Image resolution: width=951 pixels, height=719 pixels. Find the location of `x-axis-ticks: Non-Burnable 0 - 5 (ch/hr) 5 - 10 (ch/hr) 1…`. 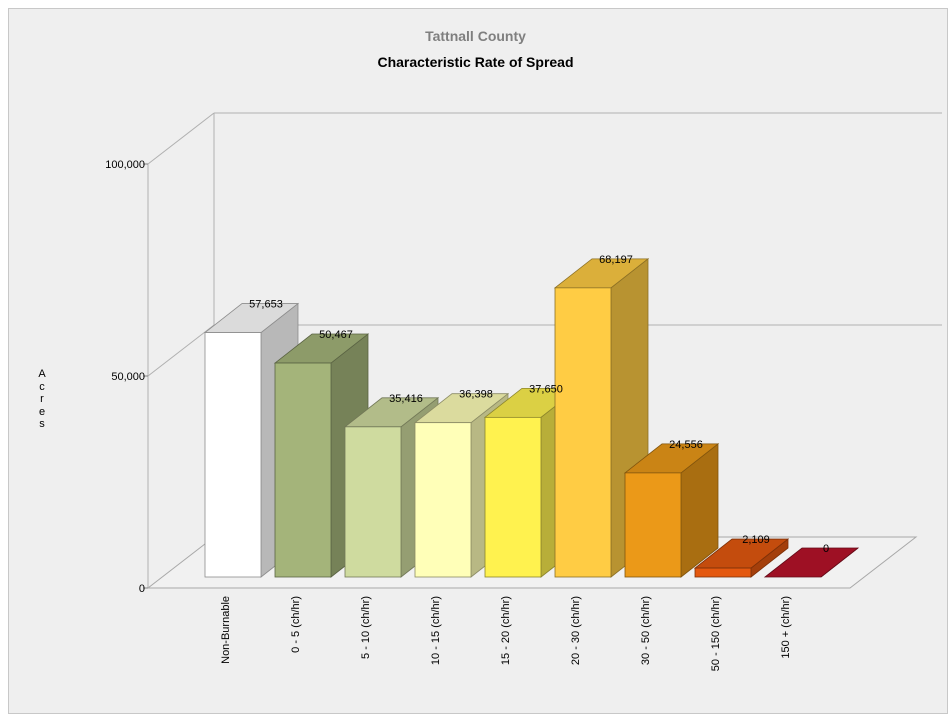

x-axis-ticks: Non-Burnable 0 - 5 (ch/hr) 5 - 10 (ch/hr) 1… is located at coordinates (506, 633).